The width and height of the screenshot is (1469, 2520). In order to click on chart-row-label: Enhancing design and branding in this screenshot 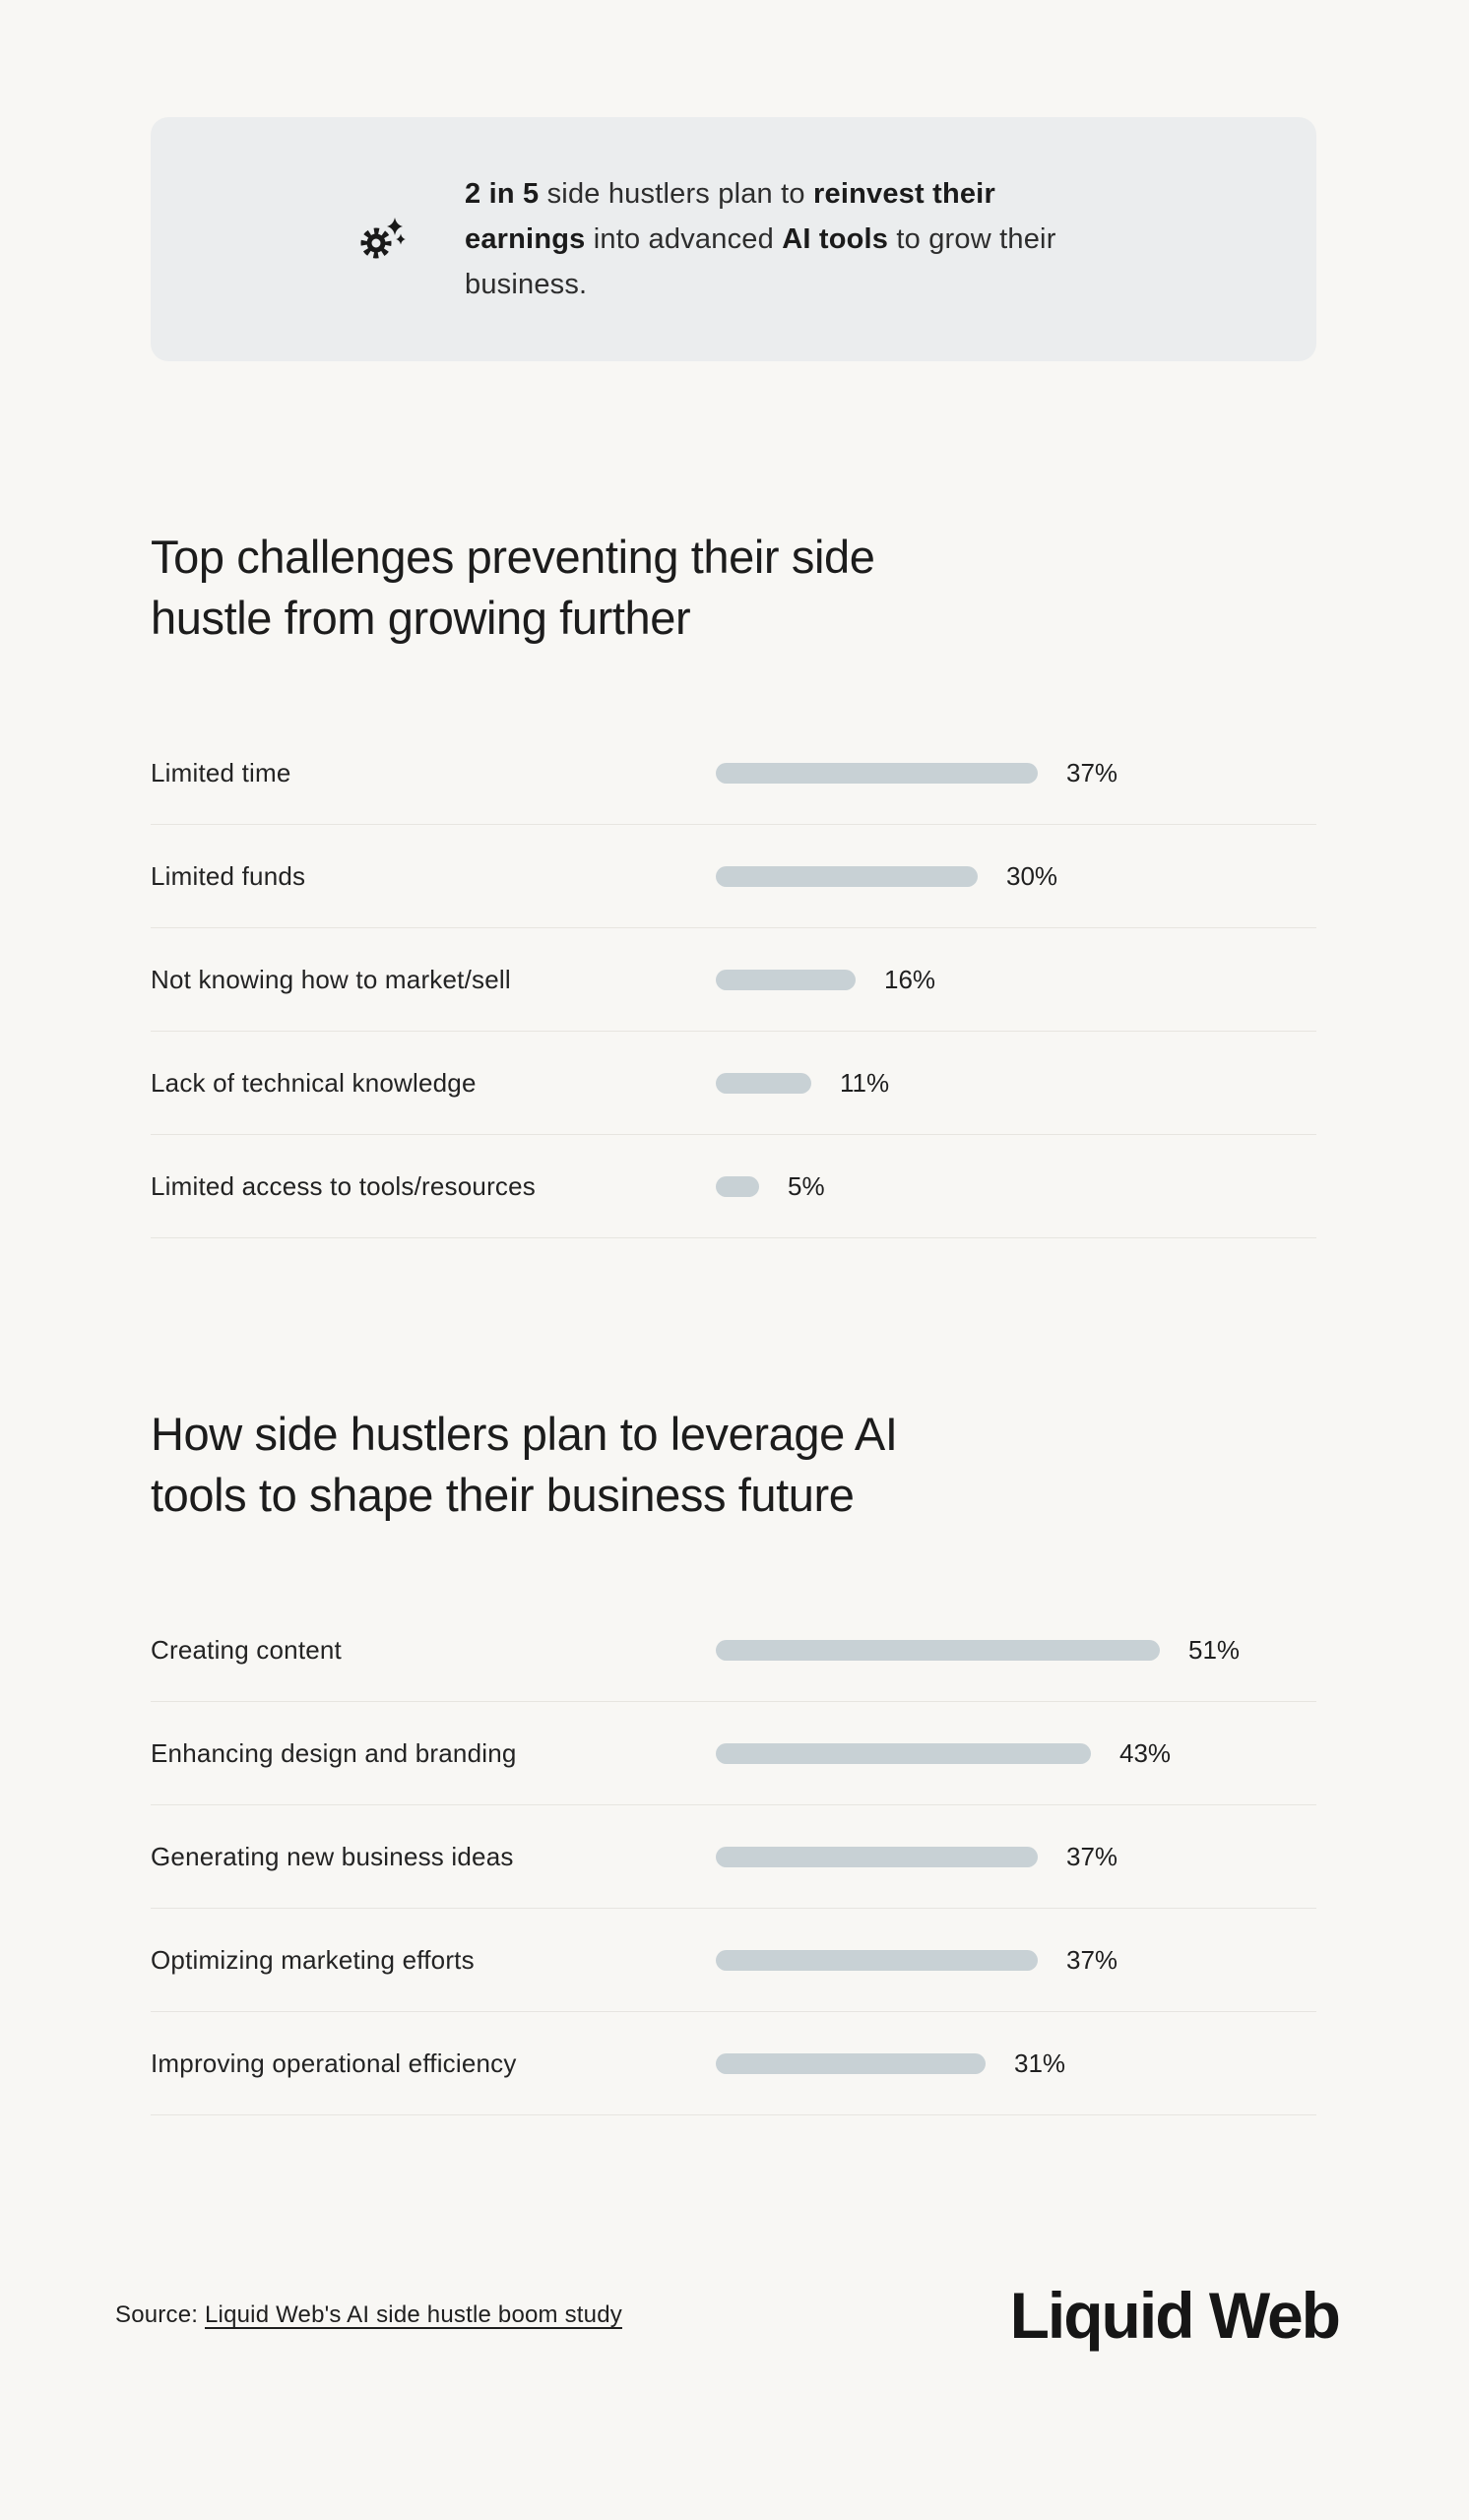, I will do `click(334, 1752)`.